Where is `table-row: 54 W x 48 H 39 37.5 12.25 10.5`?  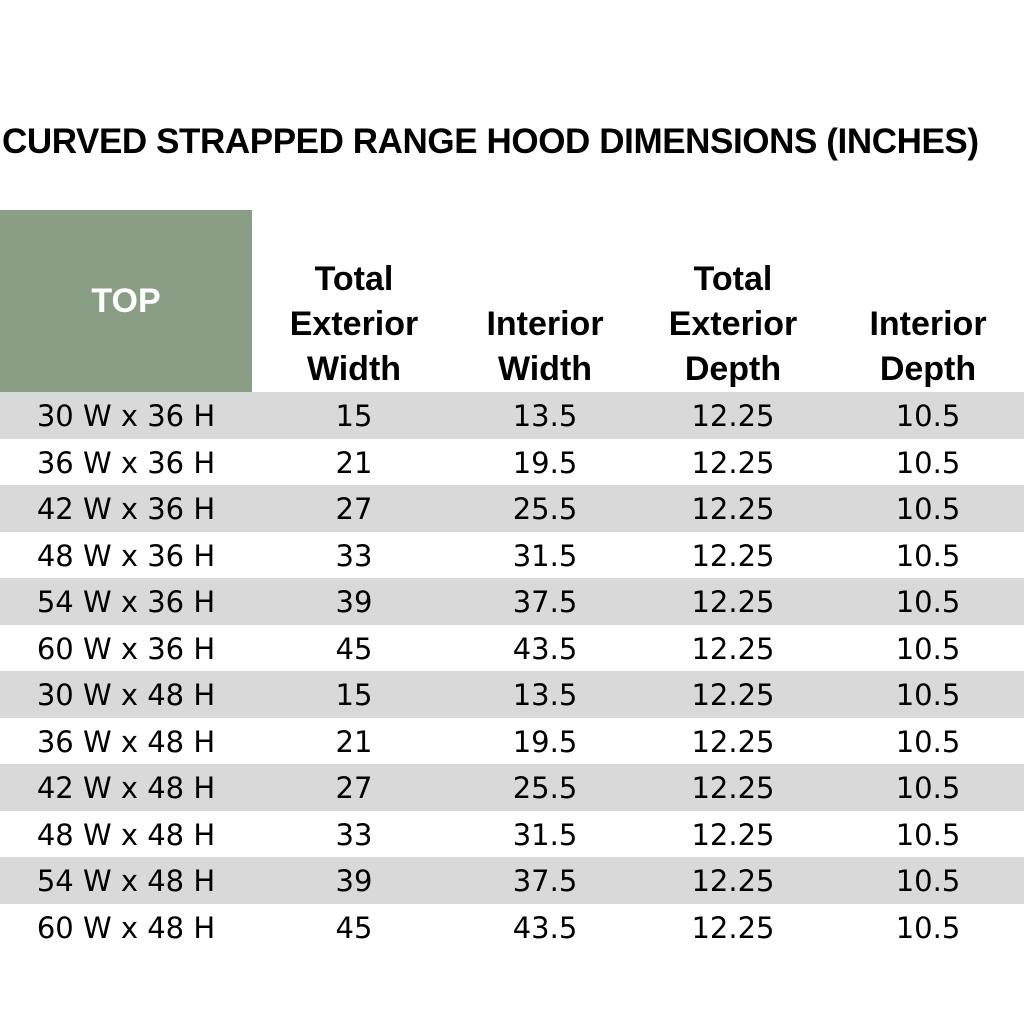
table-row: 54 W x 48 H 39 37.5 12.25 10.5 is located at coordinates (512, 880).